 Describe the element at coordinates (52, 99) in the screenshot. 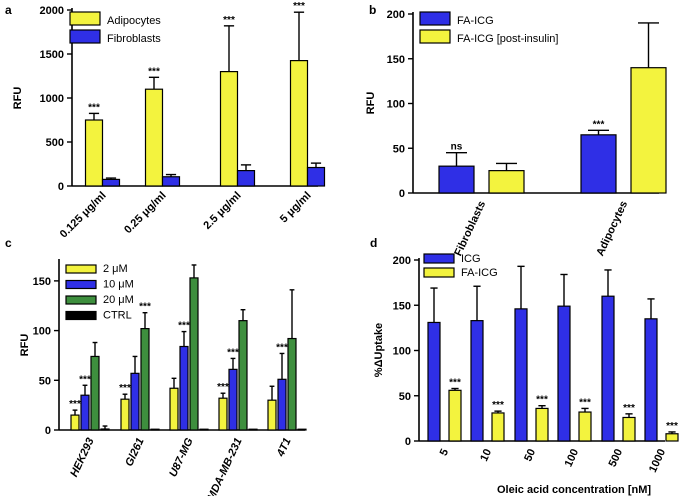

I see `y-tick-label: 1000` at that location.